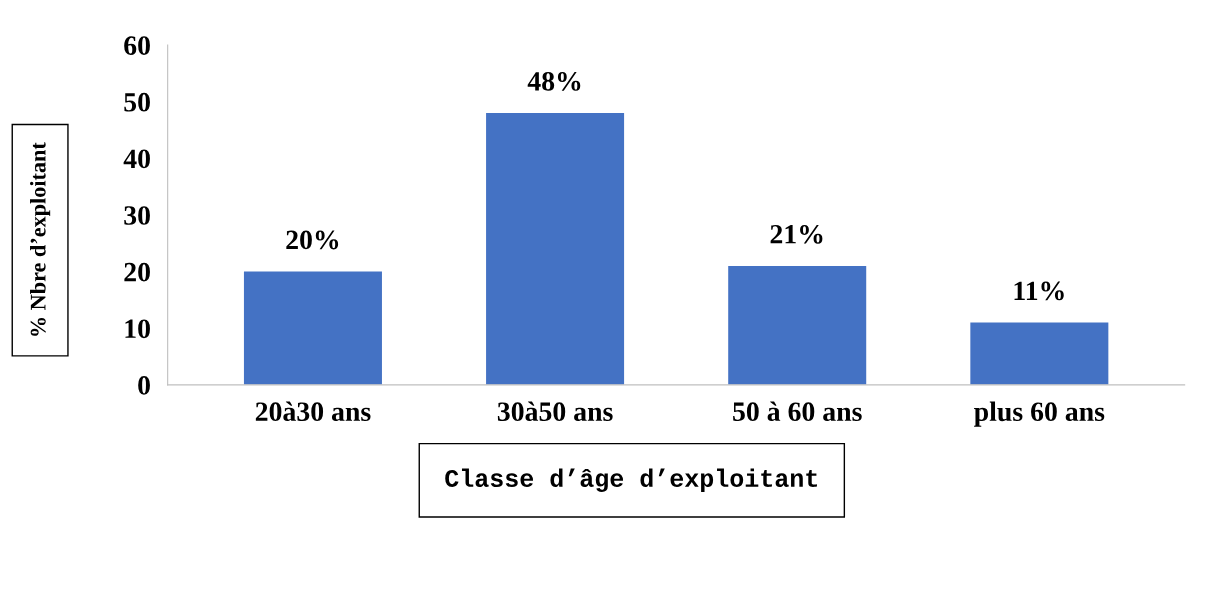 The width and height of the screenshot is (1215, 593). Describe the element at coordinates (137, 329) in the screenshot. I see `y-tick-label: 10` at that location.